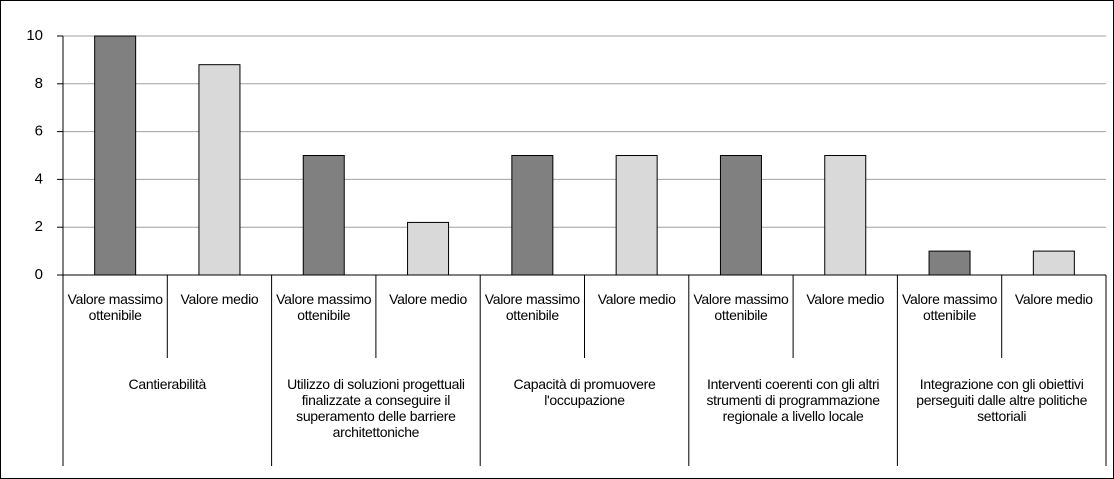  I want to click on y-tick-label: 4, so click(39, 178).